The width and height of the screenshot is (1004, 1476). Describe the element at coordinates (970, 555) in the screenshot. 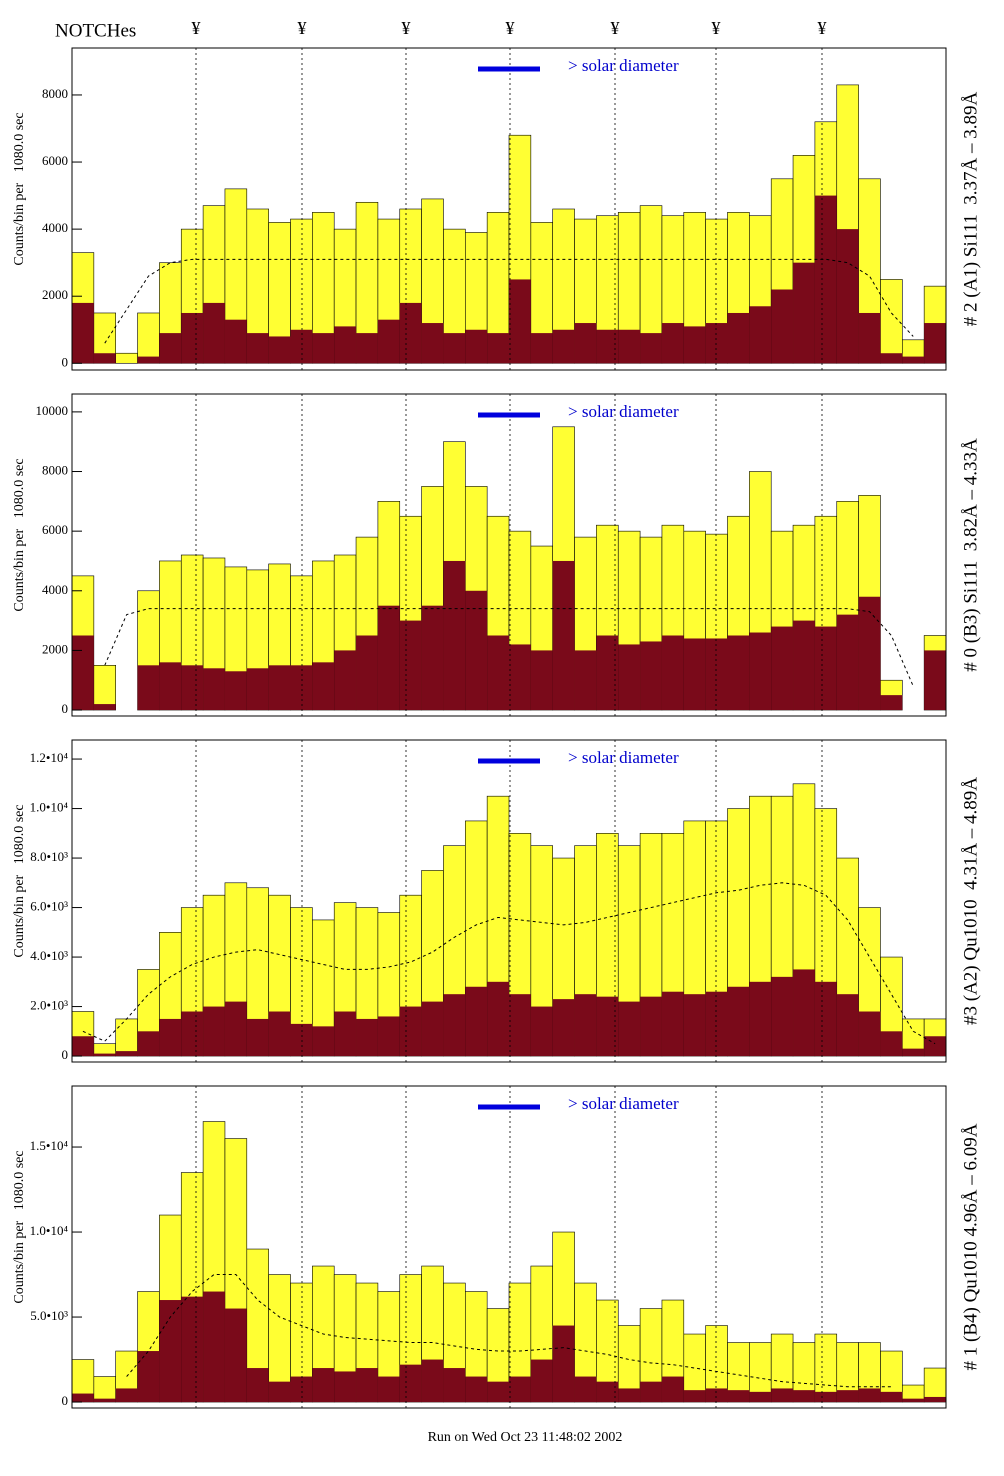

I see `panel-title: # 0 (B3) Si111 3.82Å – 4.33Å` at that location.